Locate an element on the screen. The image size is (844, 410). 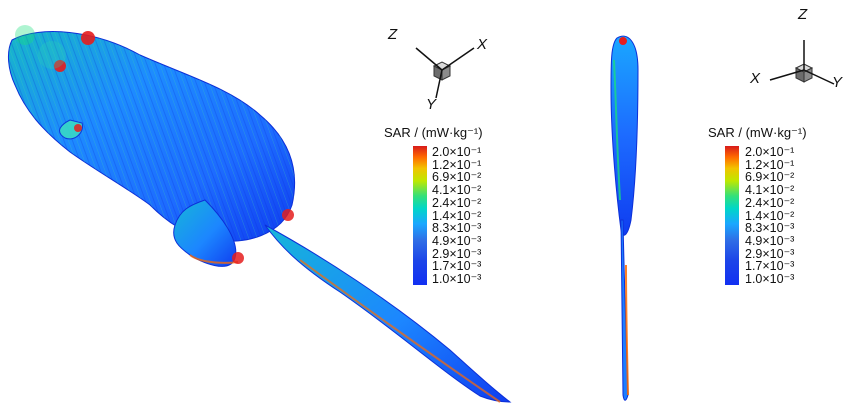
legend-tick-right: 6.9×10⁻² is located at coordinates (770, 177).